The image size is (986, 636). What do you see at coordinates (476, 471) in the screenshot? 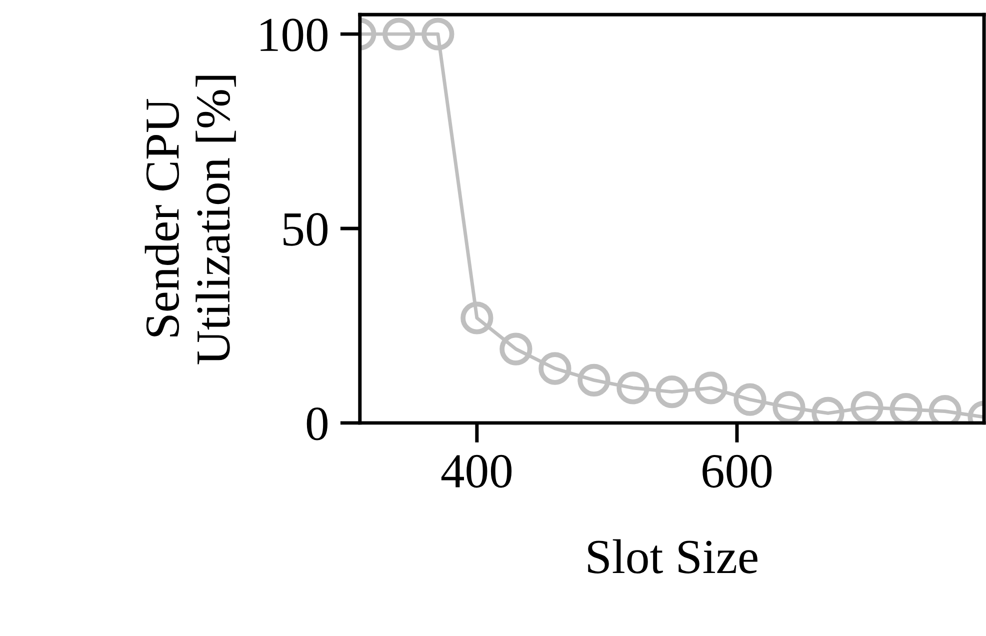
I see `x-tick-label: 400` at bounding box center [476, 471].